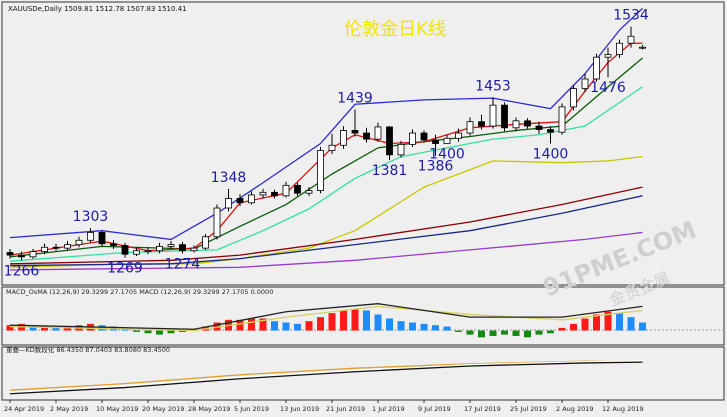 This screenshot has width=727, height=417. I want to click on x-tick-label: 13 Jun 2019, so click(299, 409).